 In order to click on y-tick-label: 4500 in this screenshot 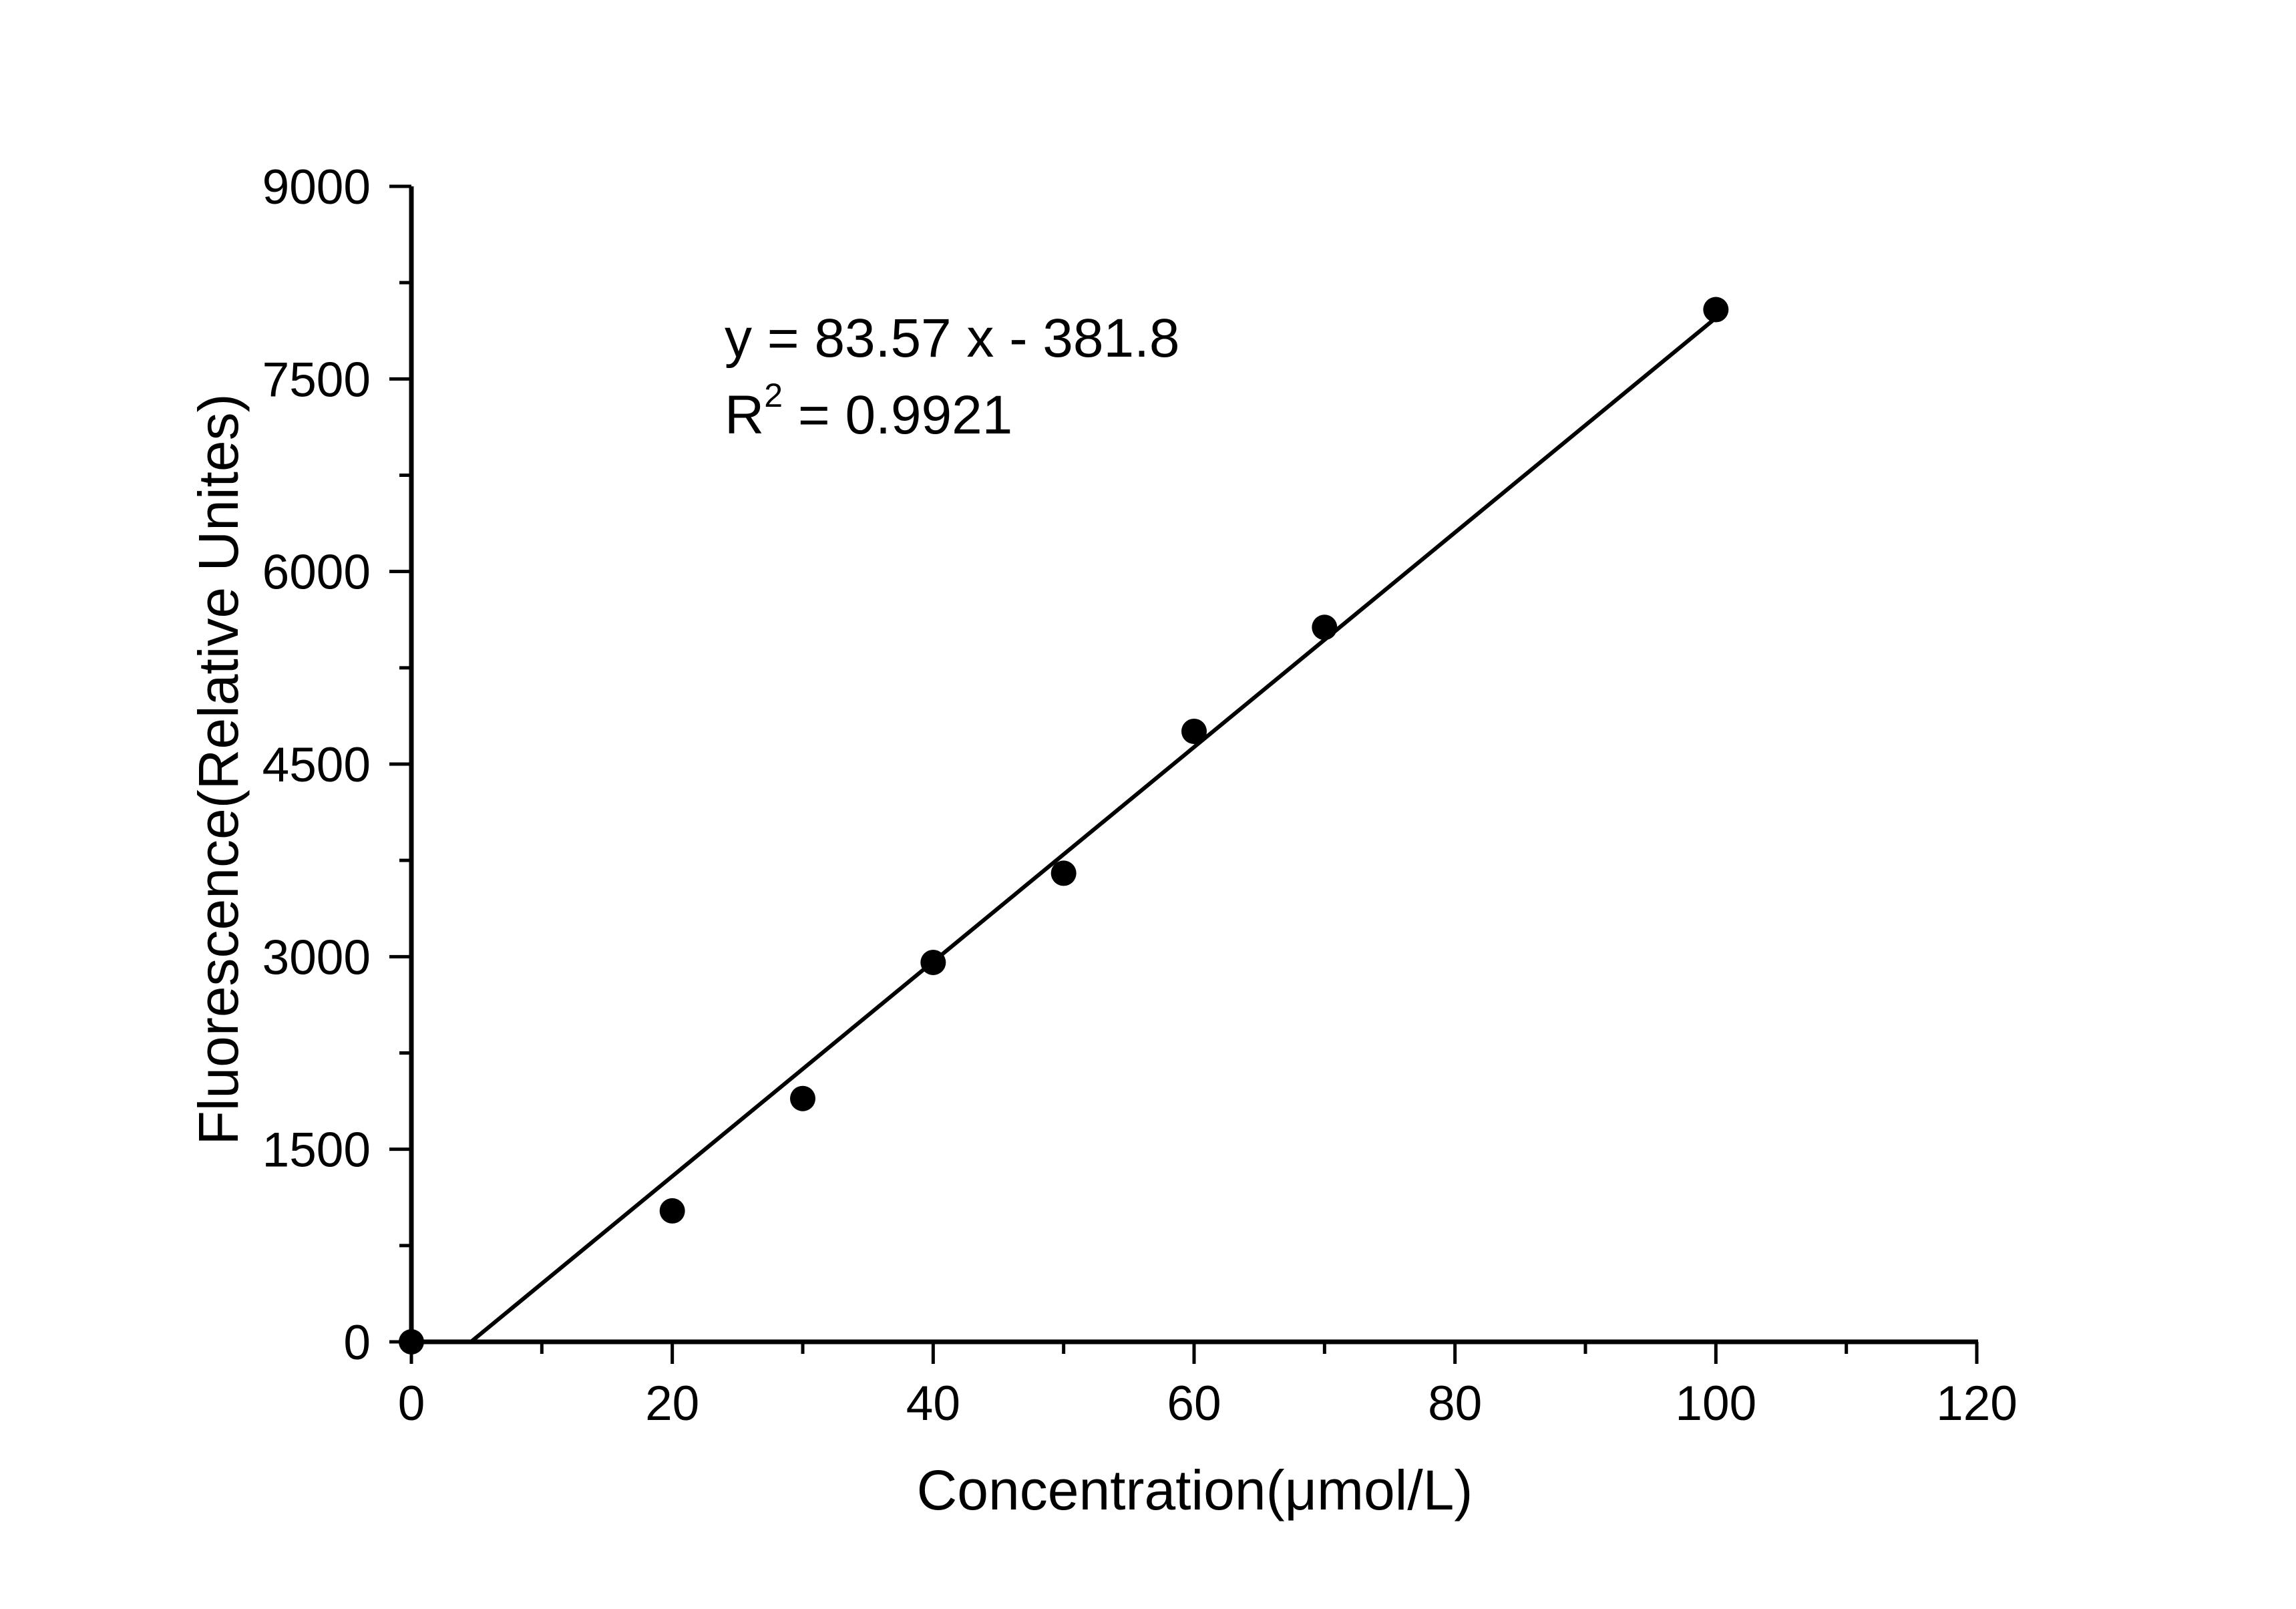, I will do `click(316, 765)`.